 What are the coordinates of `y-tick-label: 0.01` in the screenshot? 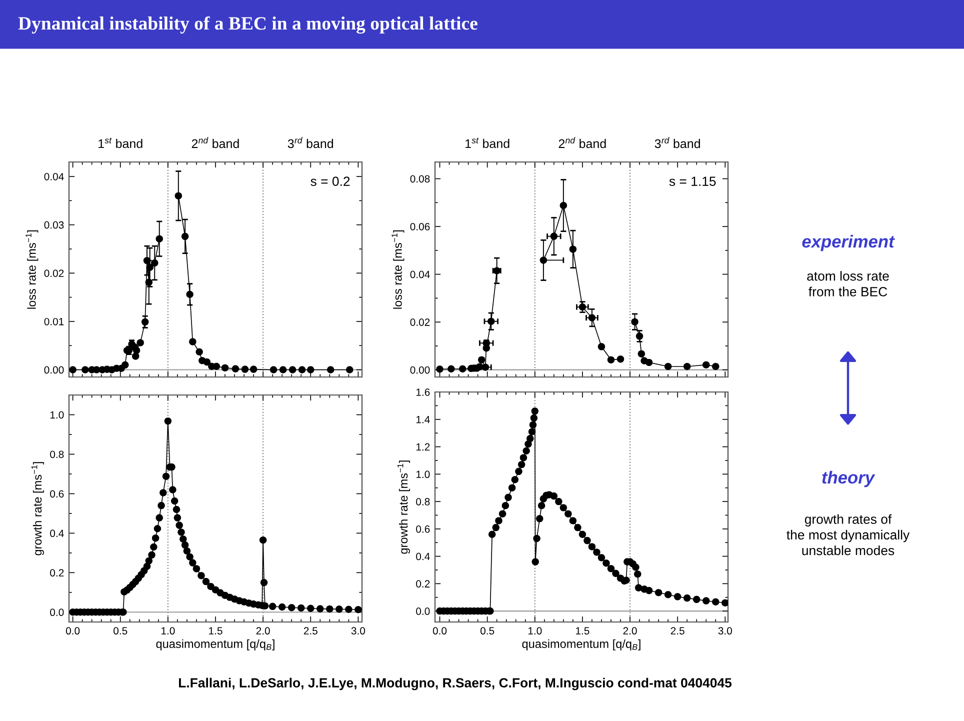 It's located at (54, 322).